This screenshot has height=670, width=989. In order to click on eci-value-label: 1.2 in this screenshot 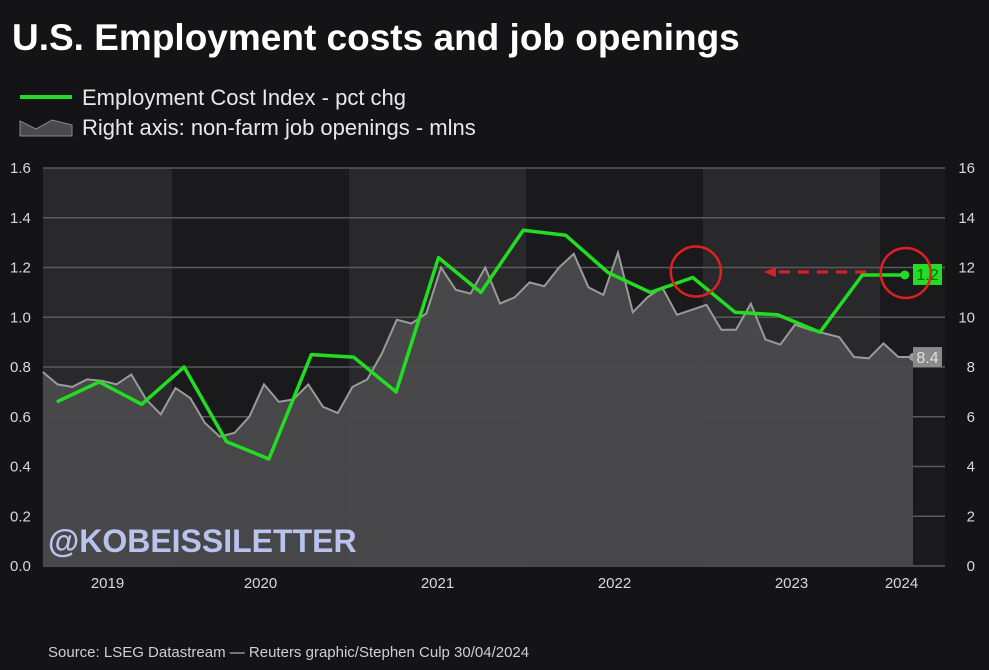, I will do `click(927, 275)`.